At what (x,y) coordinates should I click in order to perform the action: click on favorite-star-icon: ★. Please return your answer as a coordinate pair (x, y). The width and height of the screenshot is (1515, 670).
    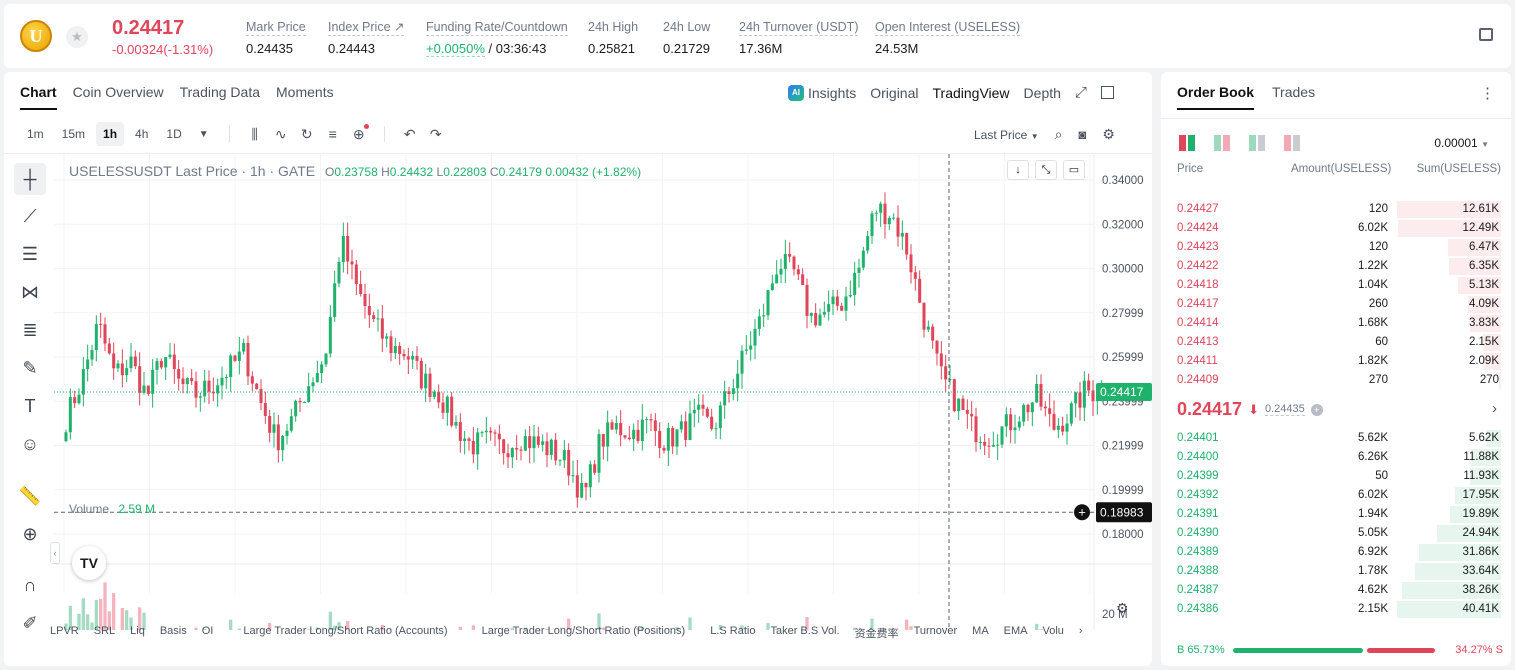
    Looking at the image, I should click on (77, 37).